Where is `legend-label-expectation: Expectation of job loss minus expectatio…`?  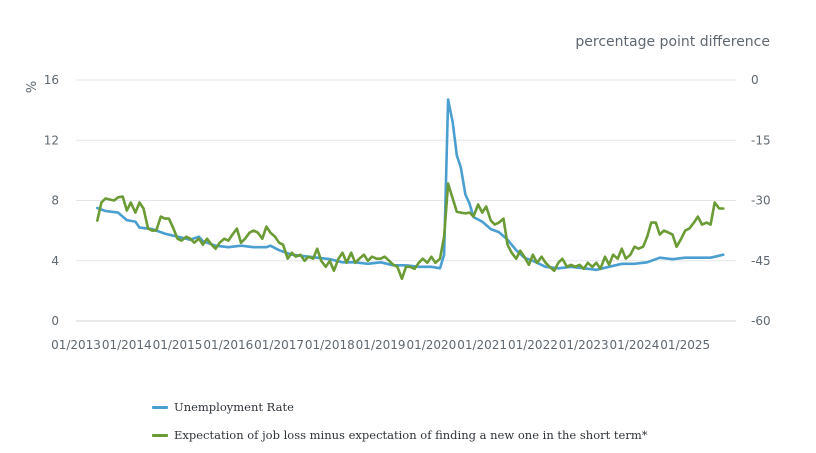
legend-label-expectation: Expectation of job loss minus expectatio… is located at coordinates (411, 435).